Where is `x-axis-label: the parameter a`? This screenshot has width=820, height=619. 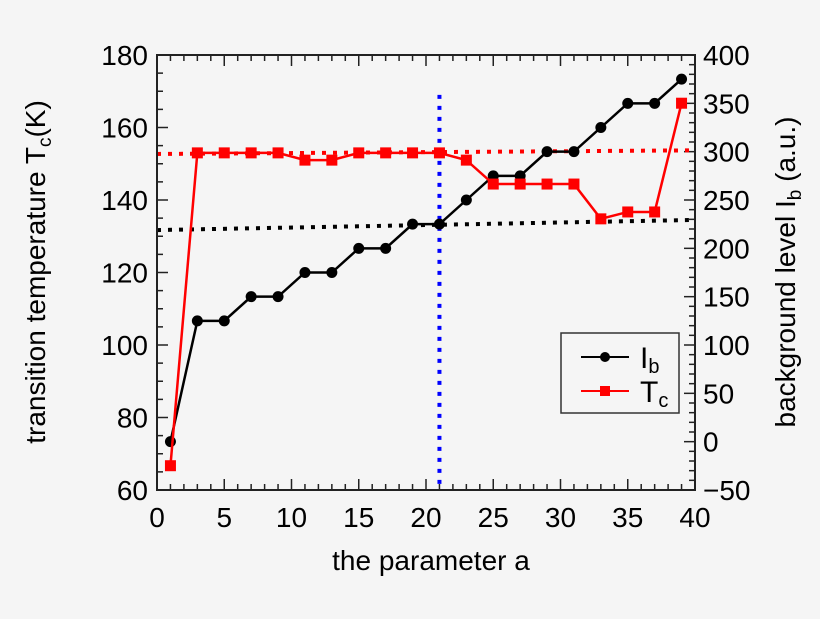
x-axis-label: the parameter a is located at coordinates (431, 560).